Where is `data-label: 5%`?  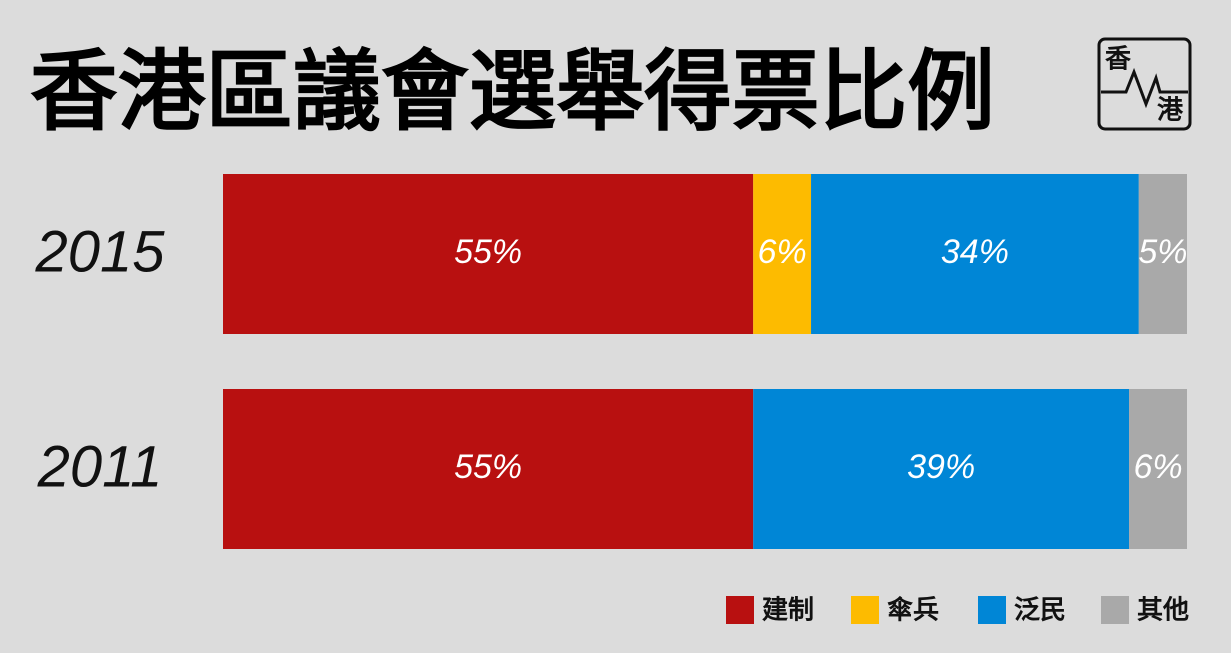 data-label: 5% is located at coordinates (1162, 252).